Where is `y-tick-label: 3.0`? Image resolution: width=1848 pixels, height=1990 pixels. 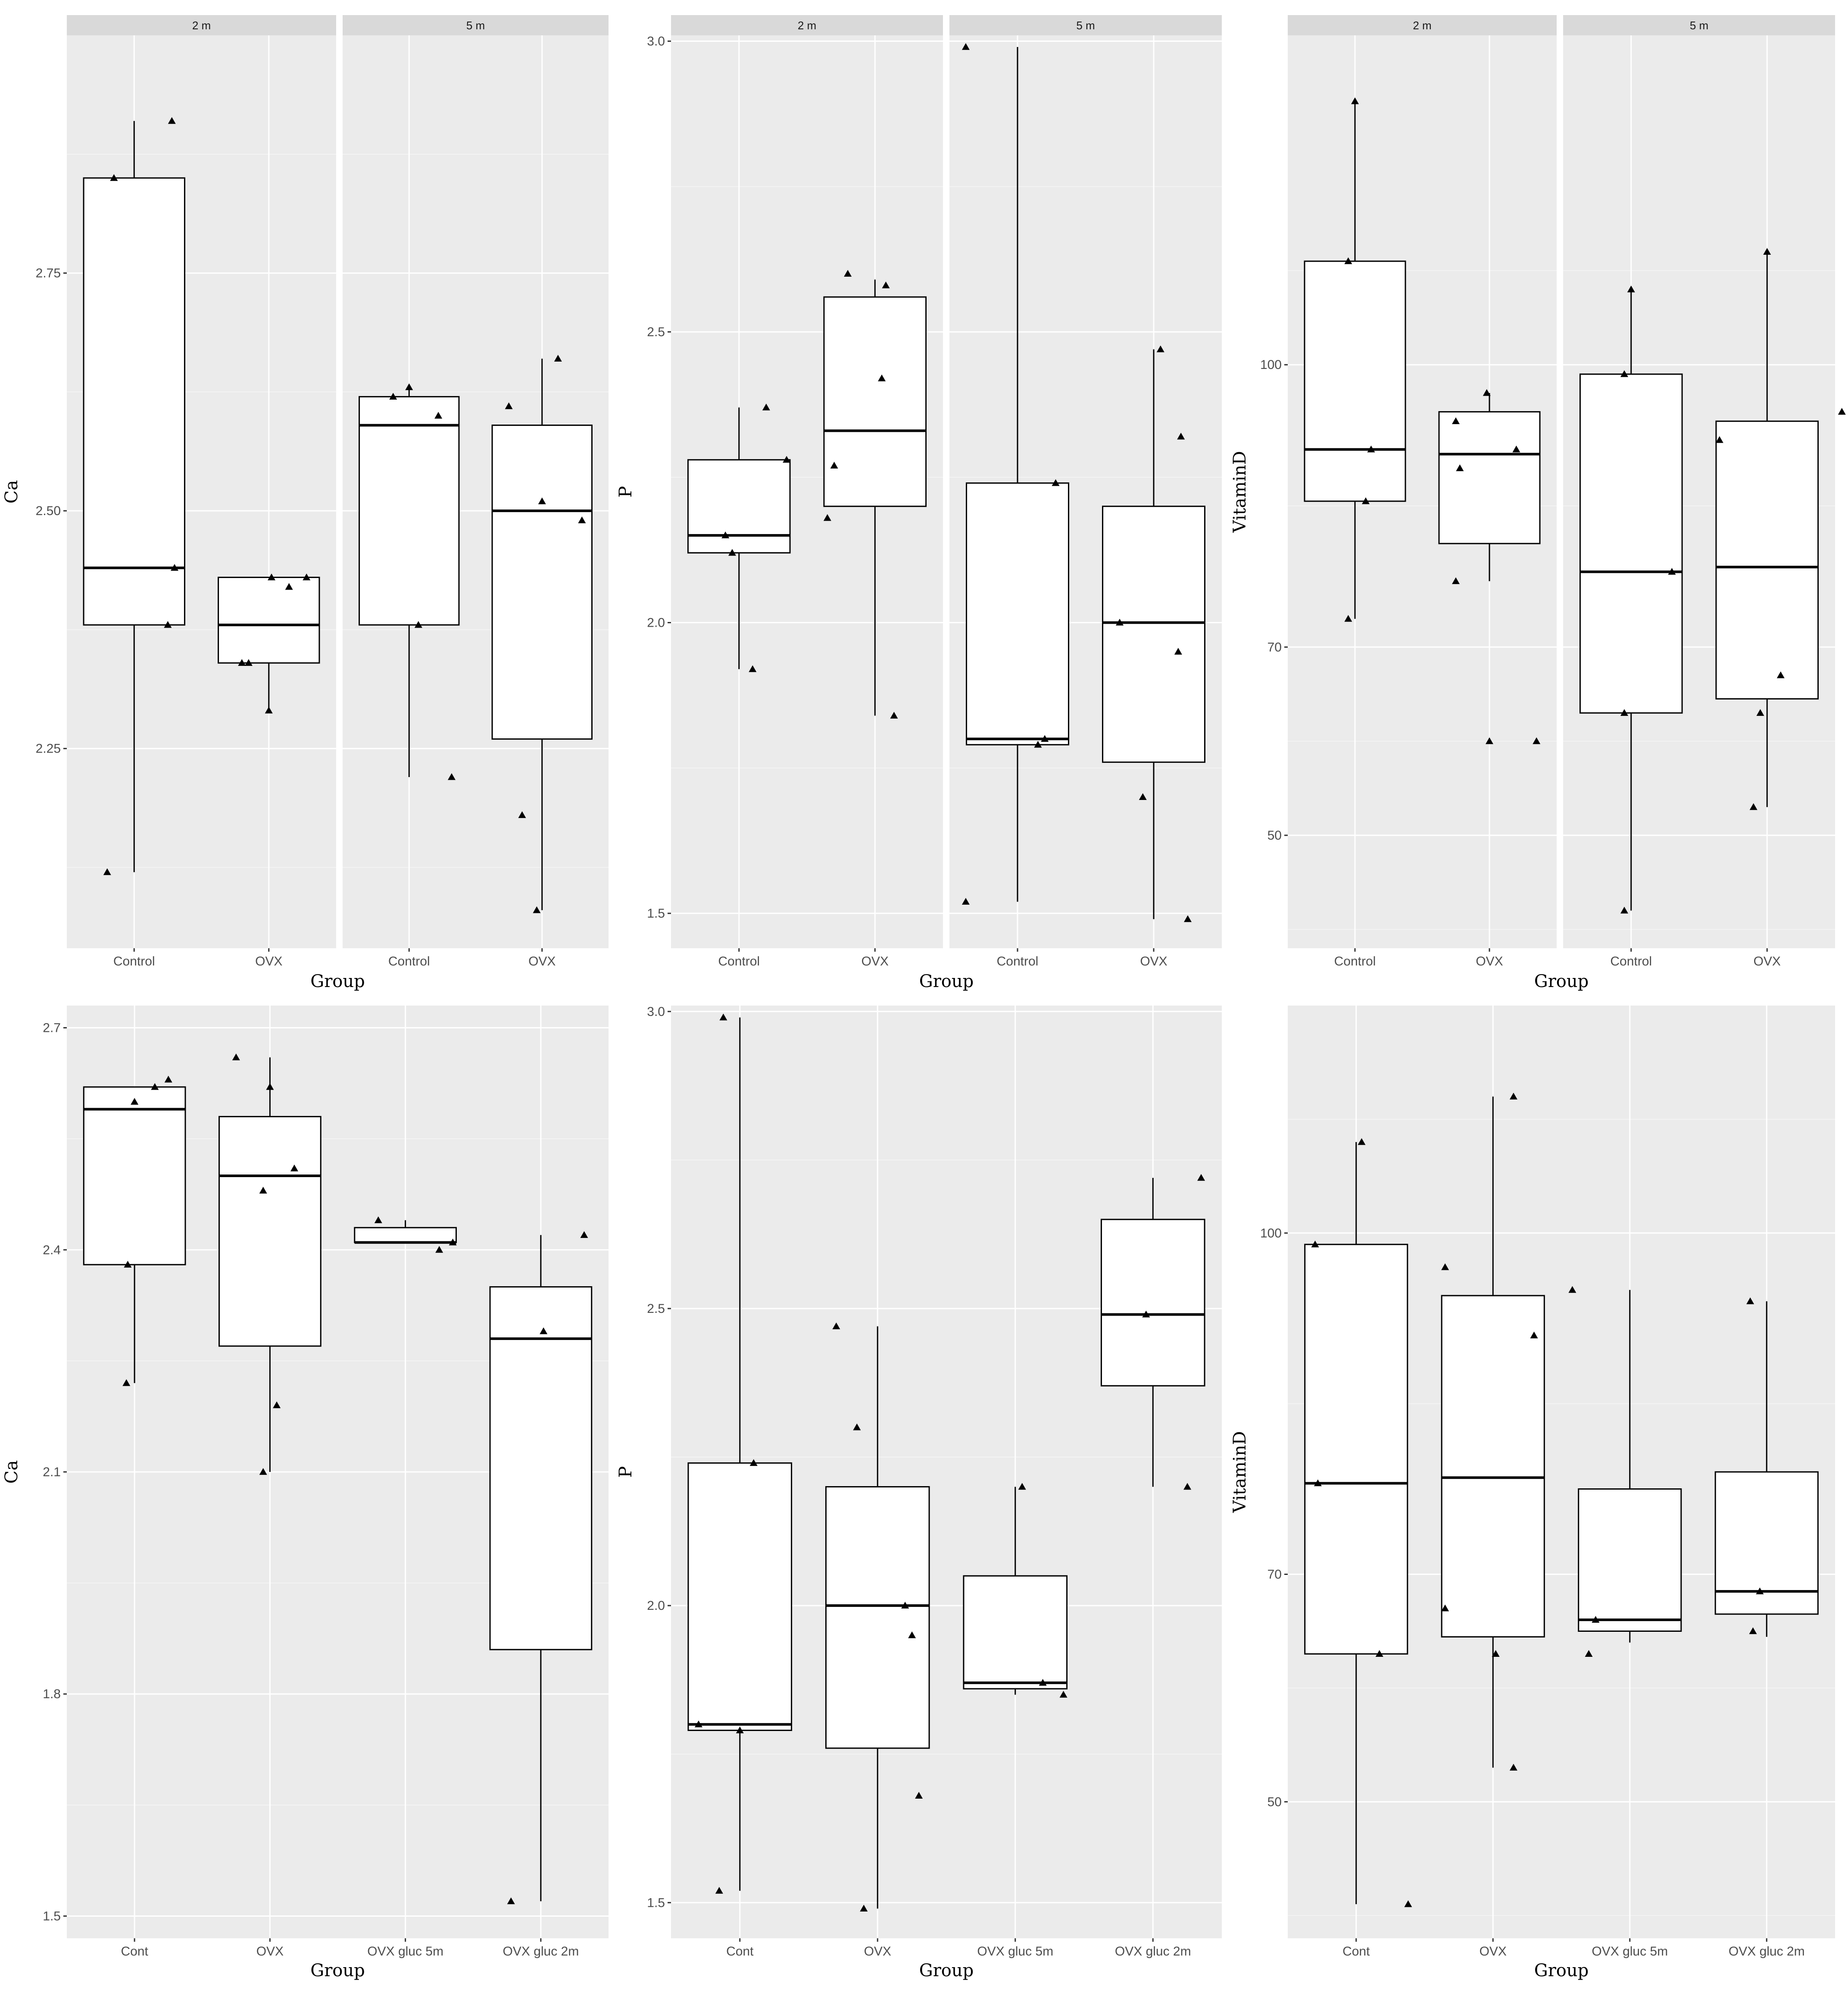 y-tick-label: 3.0 is located at coordinates (656, 1012).